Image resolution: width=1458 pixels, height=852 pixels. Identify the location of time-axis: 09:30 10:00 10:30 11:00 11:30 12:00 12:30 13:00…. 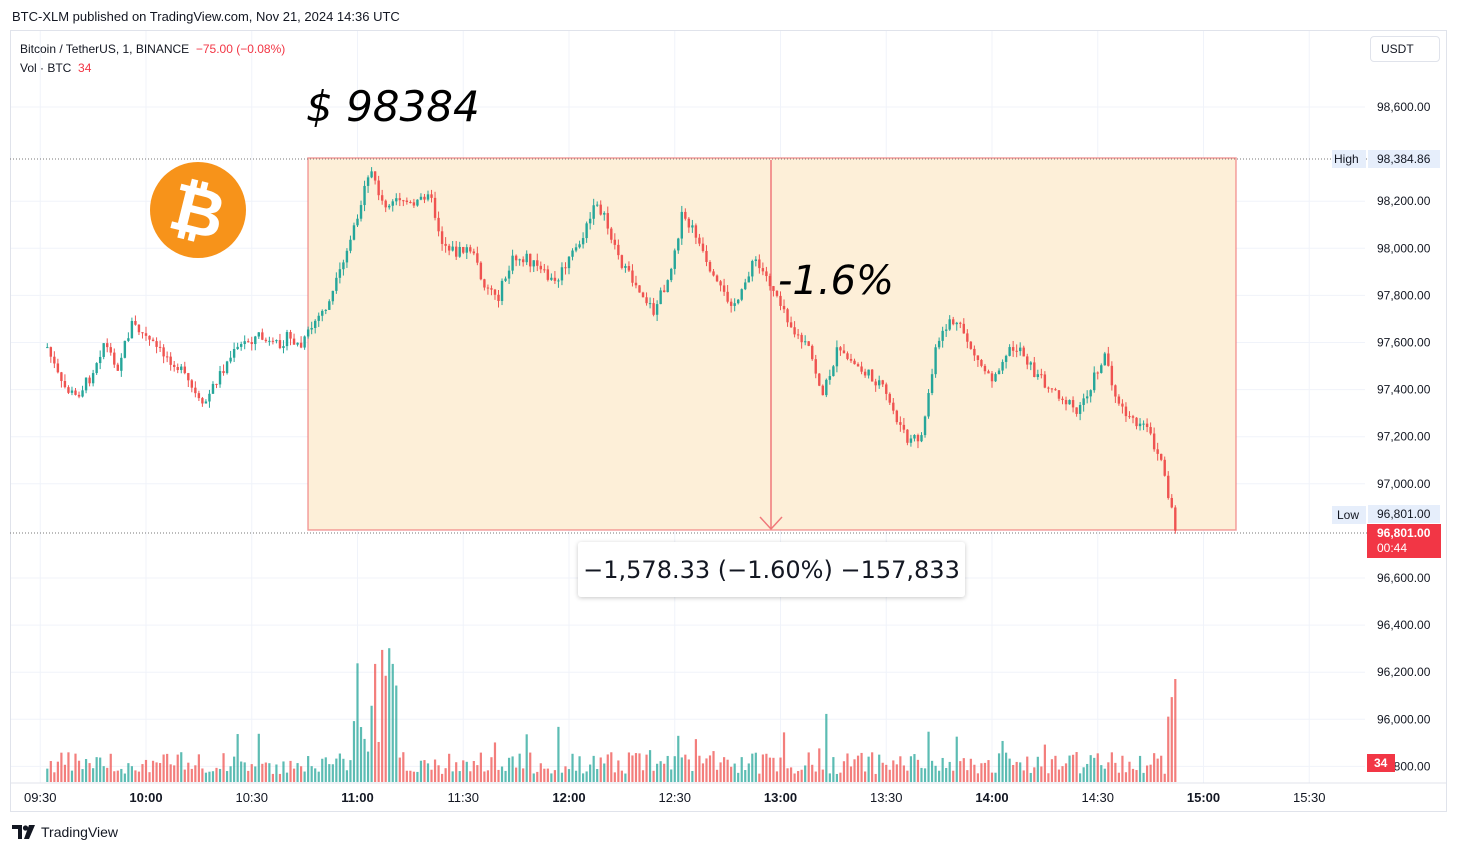
(728, 793).